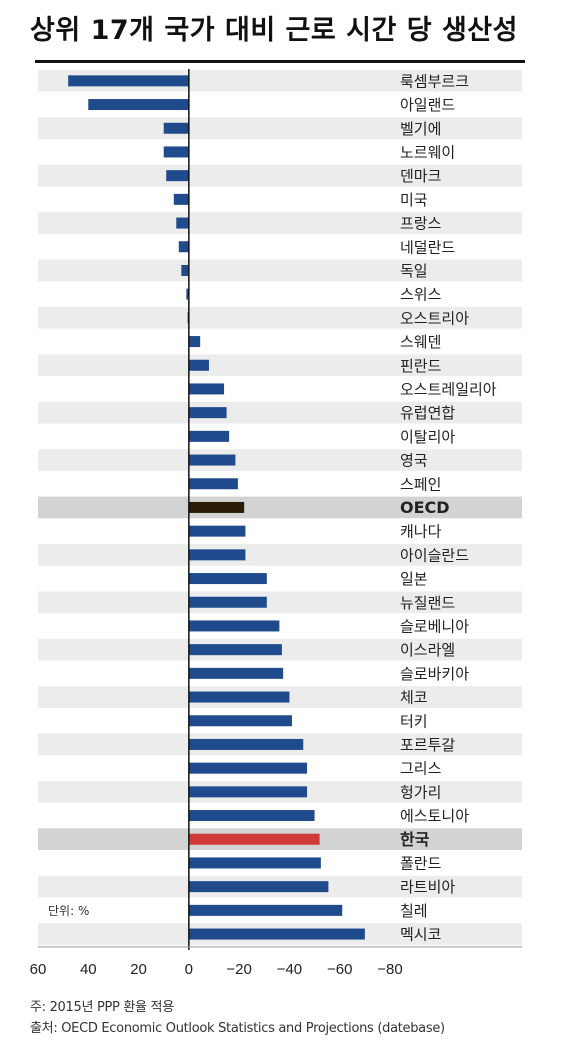 The image size is (570, 1057). Describe the element at coordinates (128, 81) in the screenshot. I see `bar-룩셈부르크` at that location.